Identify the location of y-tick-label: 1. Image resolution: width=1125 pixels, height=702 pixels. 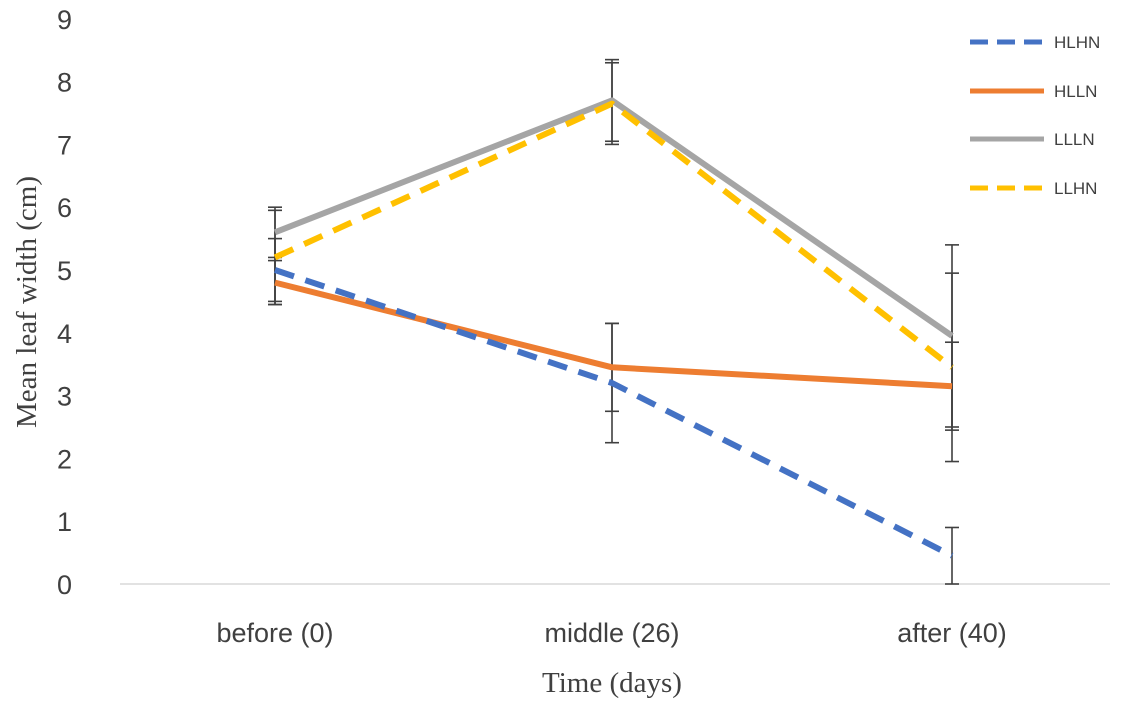
(64, 522).